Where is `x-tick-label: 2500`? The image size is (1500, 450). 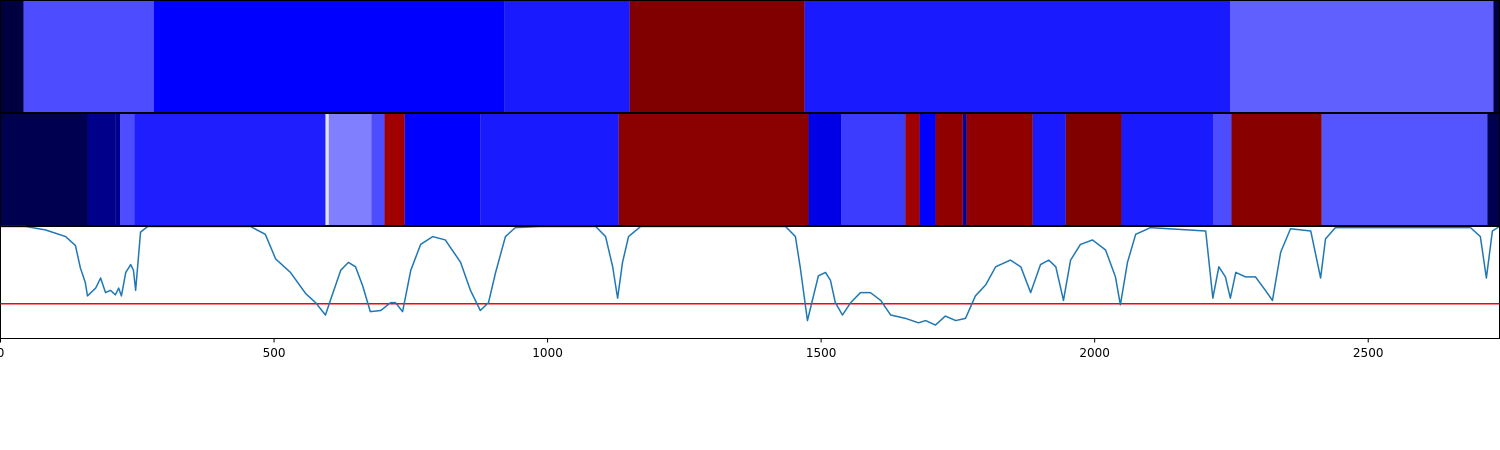
x-tick-label: 2500 is located at coordinates (1368, 353).